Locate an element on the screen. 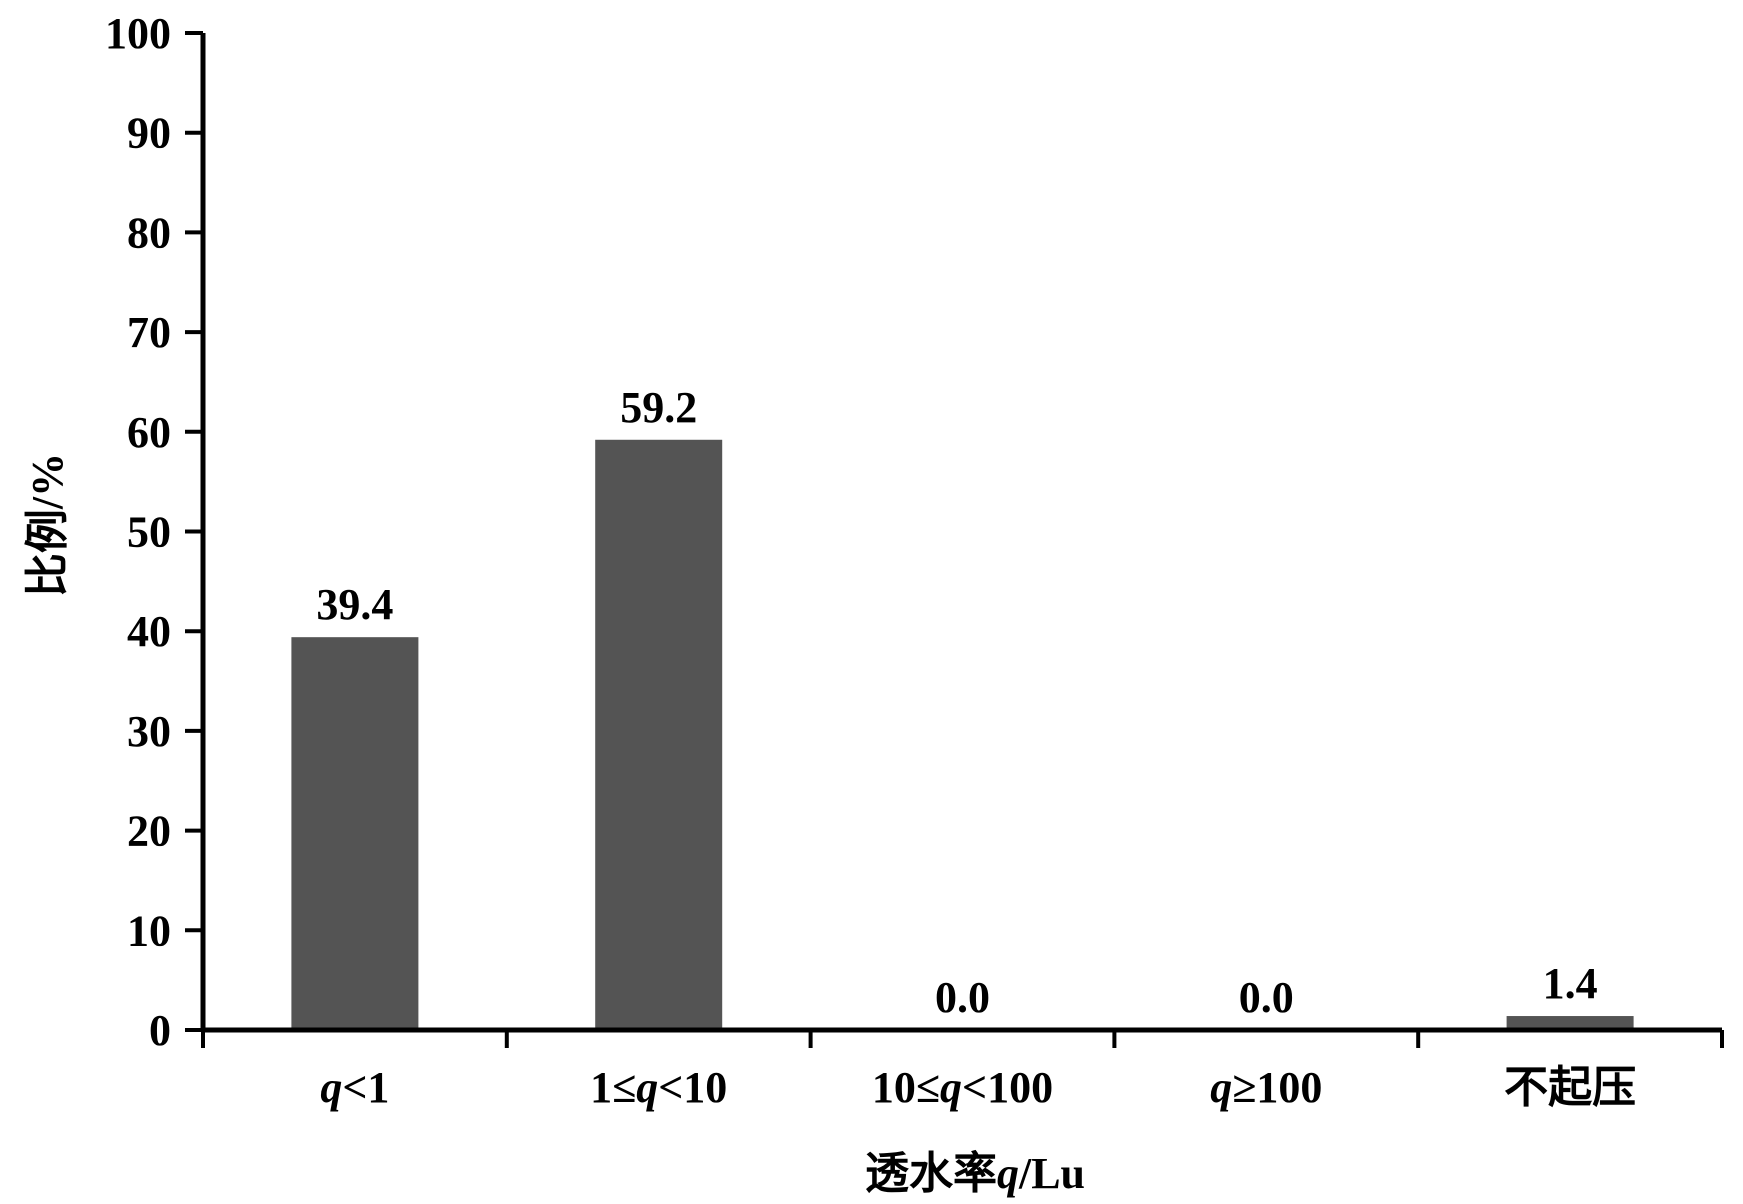  data-label-4: 1.4 is located at coordinates (1570, 983).